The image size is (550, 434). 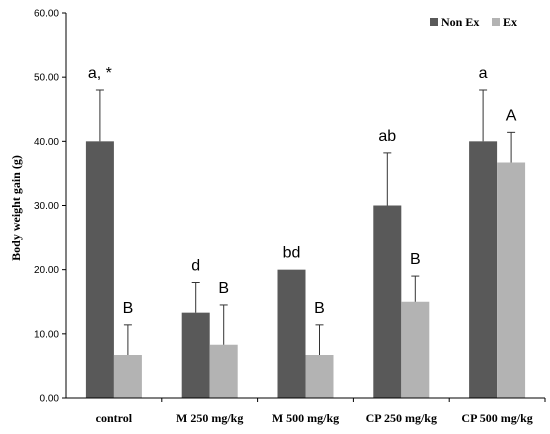 What do you see at coordinates (114, 418) in the screenshot?
I see `x-category-label: control` at bounding box center [114, 418].